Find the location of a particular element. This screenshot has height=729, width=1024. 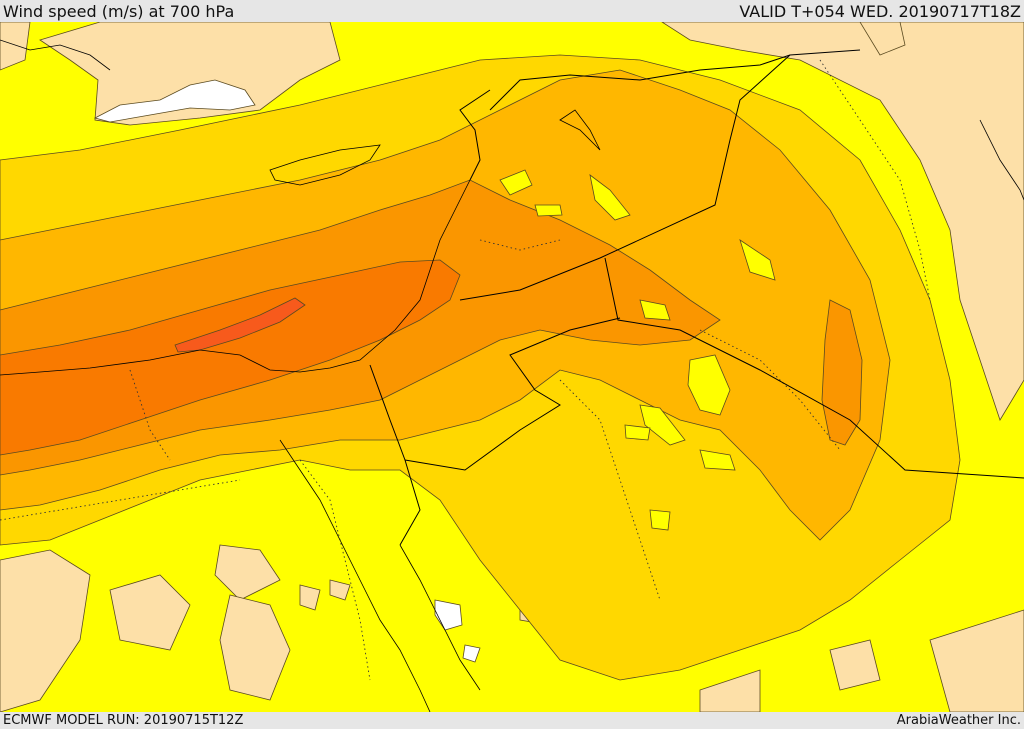

field-deep-orange is located at coordinates (230, 357).